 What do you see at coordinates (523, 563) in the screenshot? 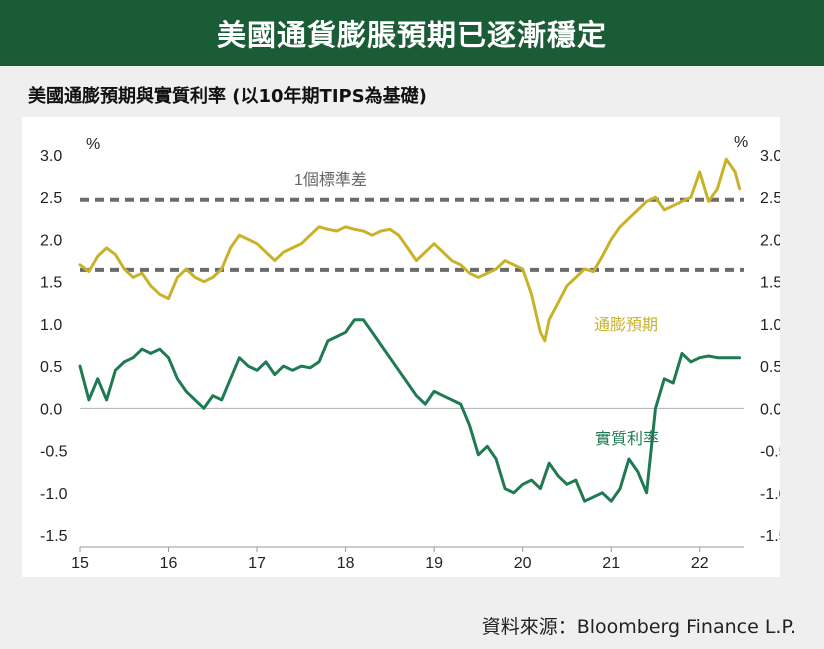
I see `x-tick-label: 20` at bounding box center [523, 563].